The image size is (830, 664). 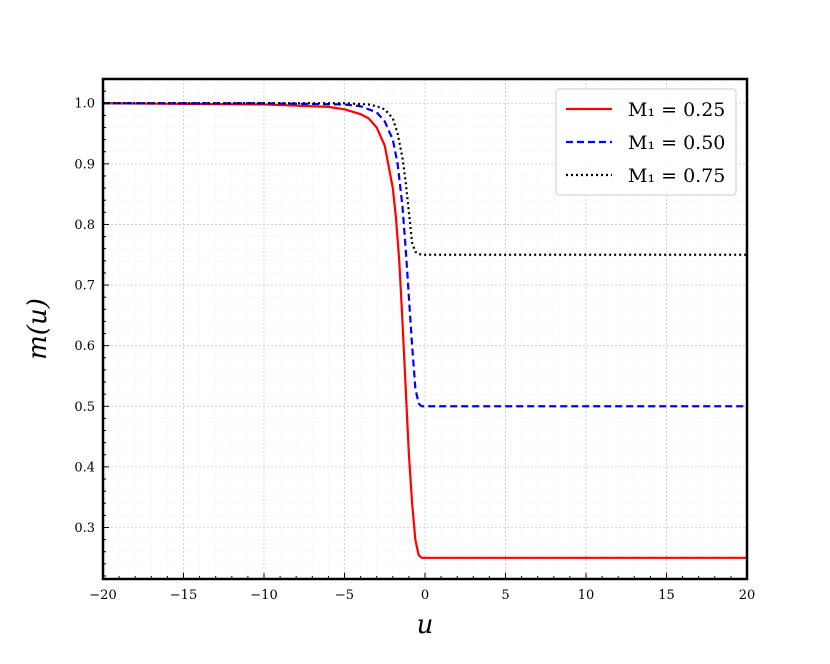 What do you see at coordinates (263, 595) in the screenshot?
I see `x-tick-label: −10` at bounding box center [263, 595].